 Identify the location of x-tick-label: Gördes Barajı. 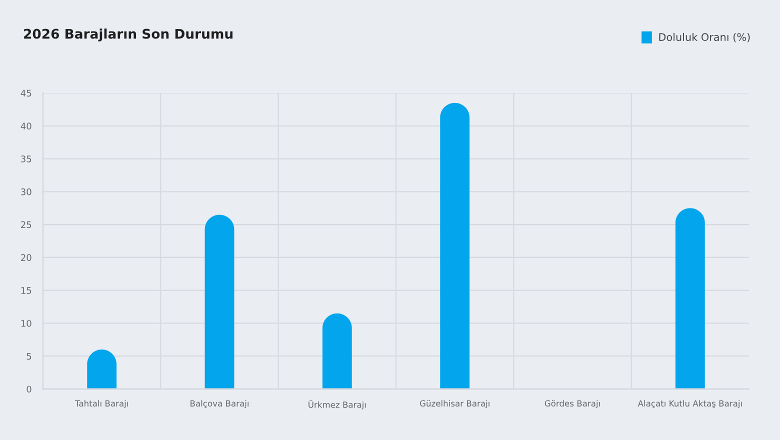
(572, 404).